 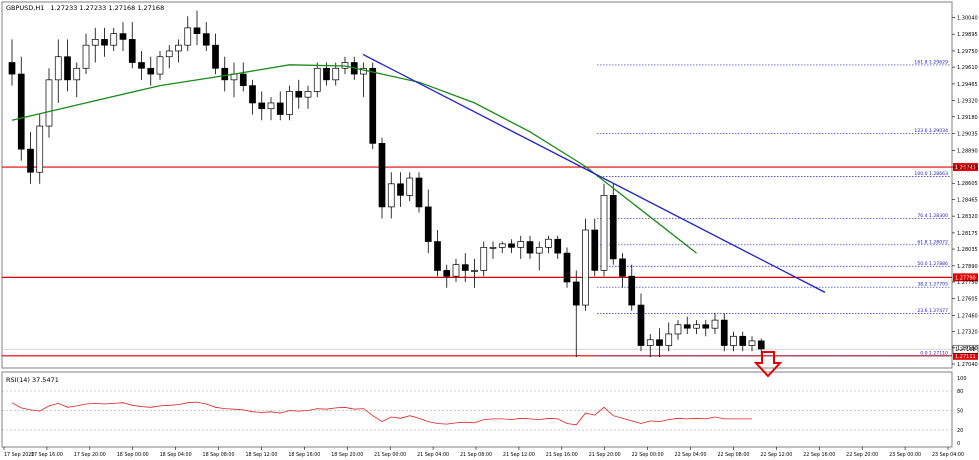 What do you see at coordinates (967, 200) in the screenshot?
I see `price-axis-label: 1.28465` at bounding box center [967, 200].